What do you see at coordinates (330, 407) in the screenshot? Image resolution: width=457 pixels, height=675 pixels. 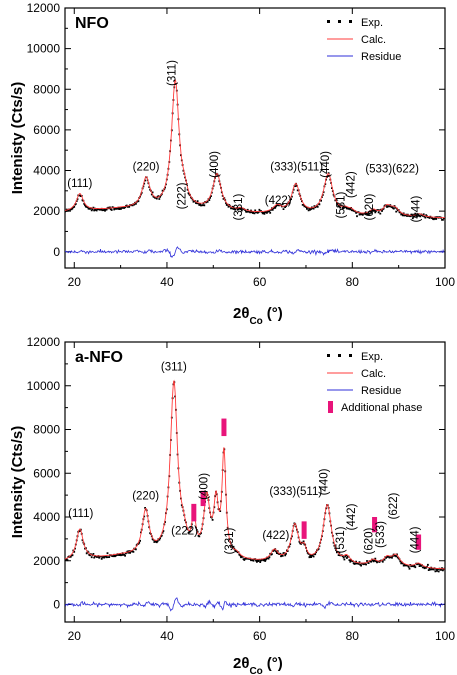 I see `legend-swatch-bar` at bounding box center [330, 407].